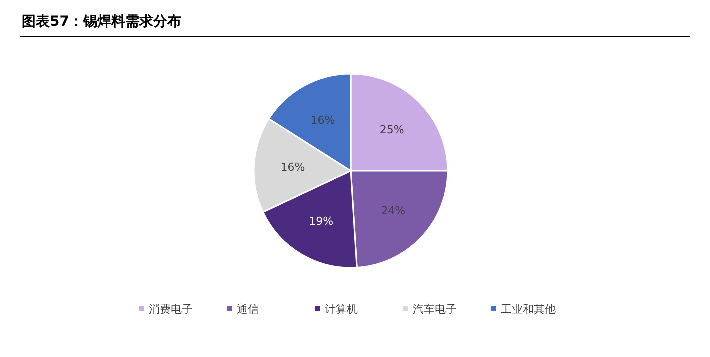 The width and height of the screenshot is (710, 357). What do you see at coordinates (341, 309) in the screenshot?
I see `legend-label: 计算机` at bounding box center [341, 309].